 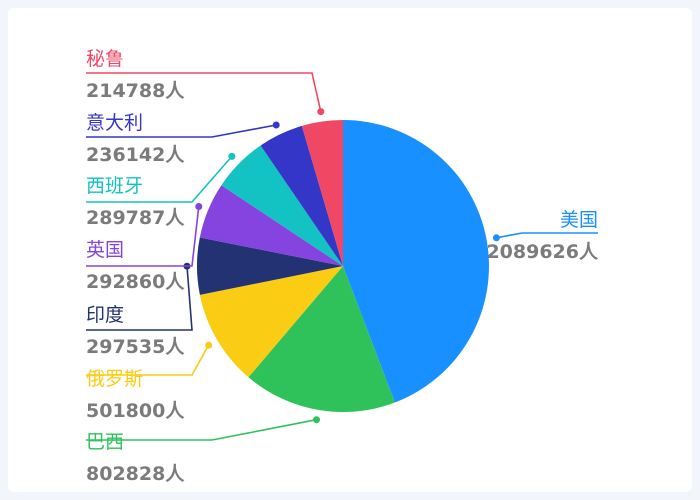 What do you see at coordinates (114, 186) in the screenshot?
I see `slice-label-name-spain: 西班牙` at bounding box center [114, 186].